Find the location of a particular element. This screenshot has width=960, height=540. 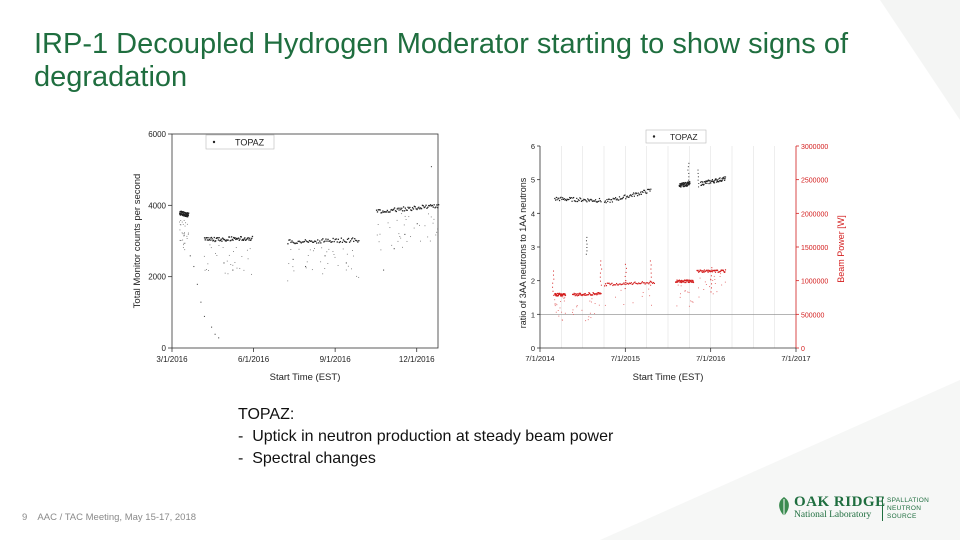

left-chart-axes is located at coordinates (303, 242).